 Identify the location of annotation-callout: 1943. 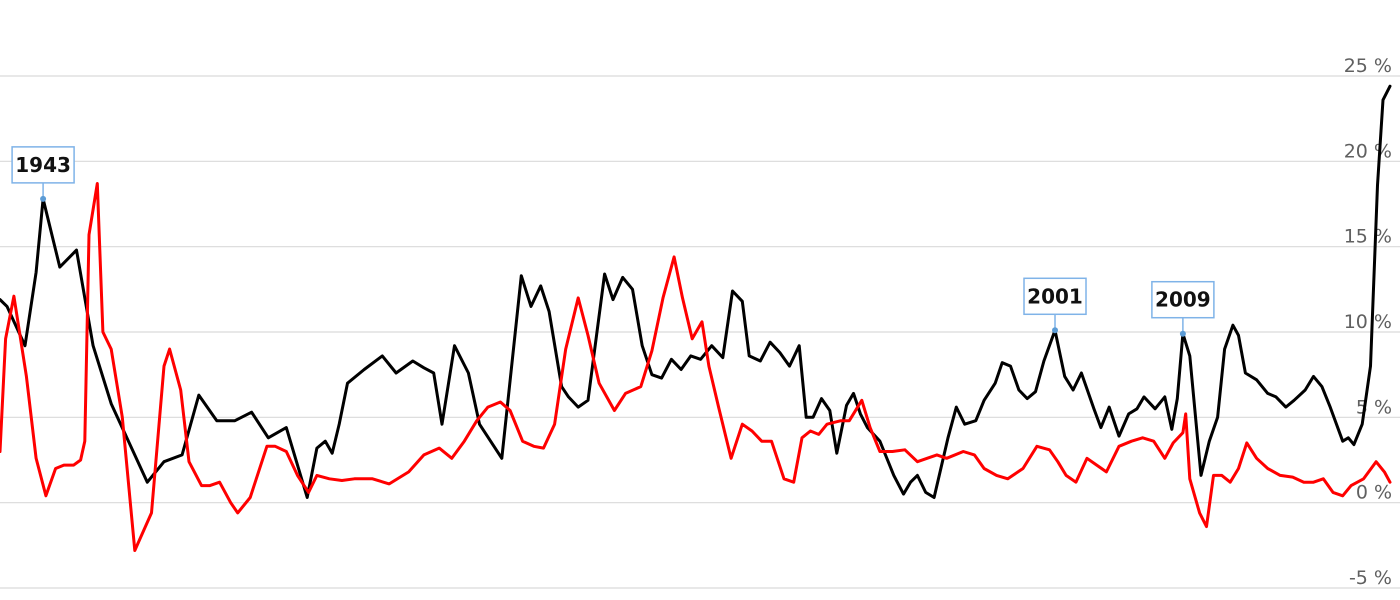
(43, 174).